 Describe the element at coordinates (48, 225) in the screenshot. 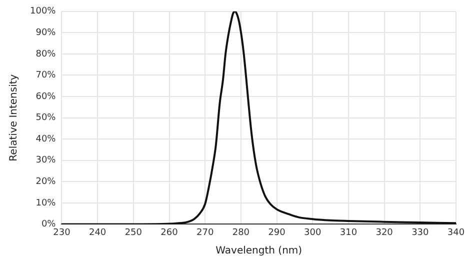

I see `y-tick-label: 0%` at that location.